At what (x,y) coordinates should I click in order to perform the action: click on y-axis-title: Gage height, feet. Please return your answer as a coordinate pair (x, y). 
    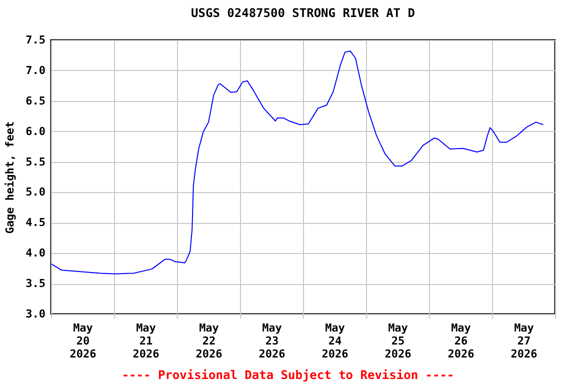
    Looking at the image, I should click on (10, 177).